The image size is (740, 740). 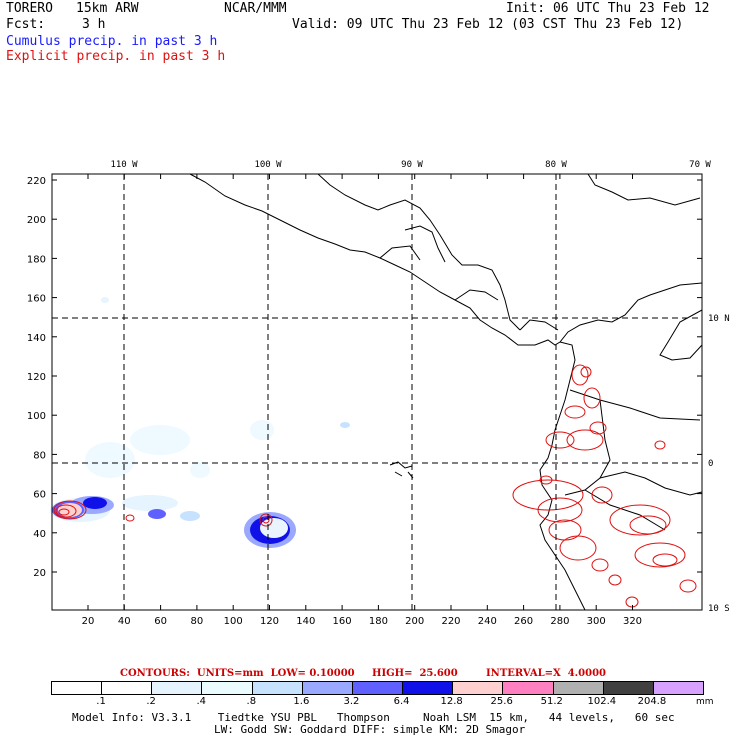 I want to click on x-tick-label-20: 20, so click(x=88, y=621).